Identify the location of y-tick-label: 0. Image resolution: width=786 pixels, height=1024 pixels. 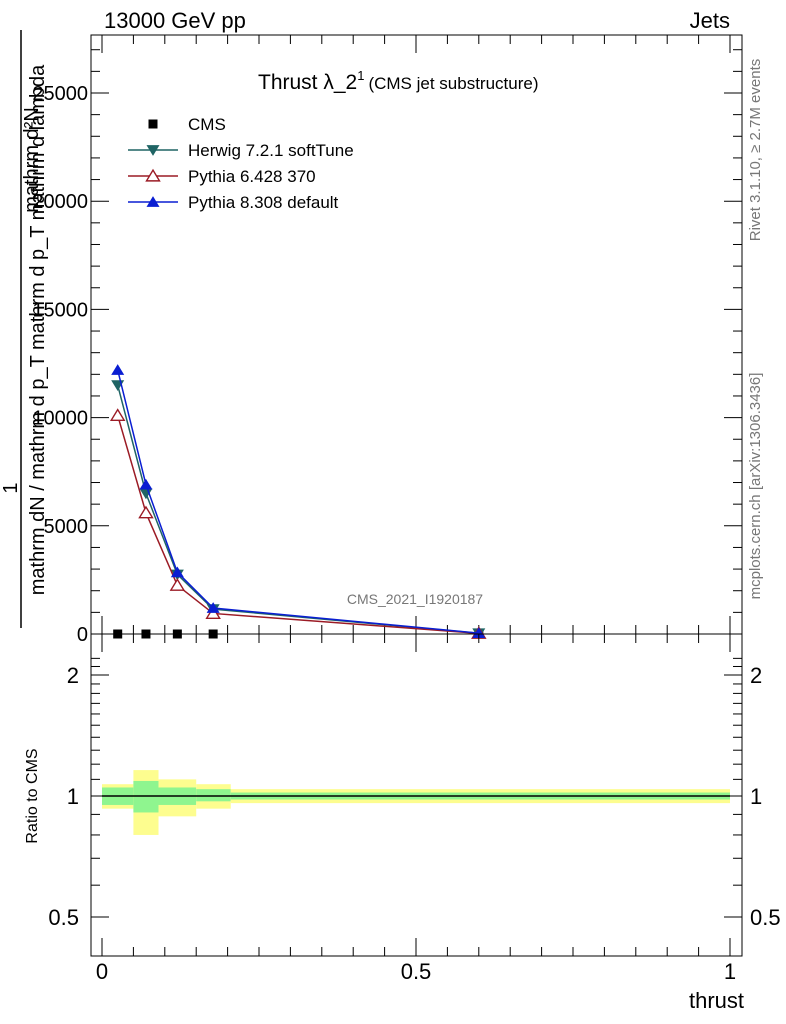
(82, 635).